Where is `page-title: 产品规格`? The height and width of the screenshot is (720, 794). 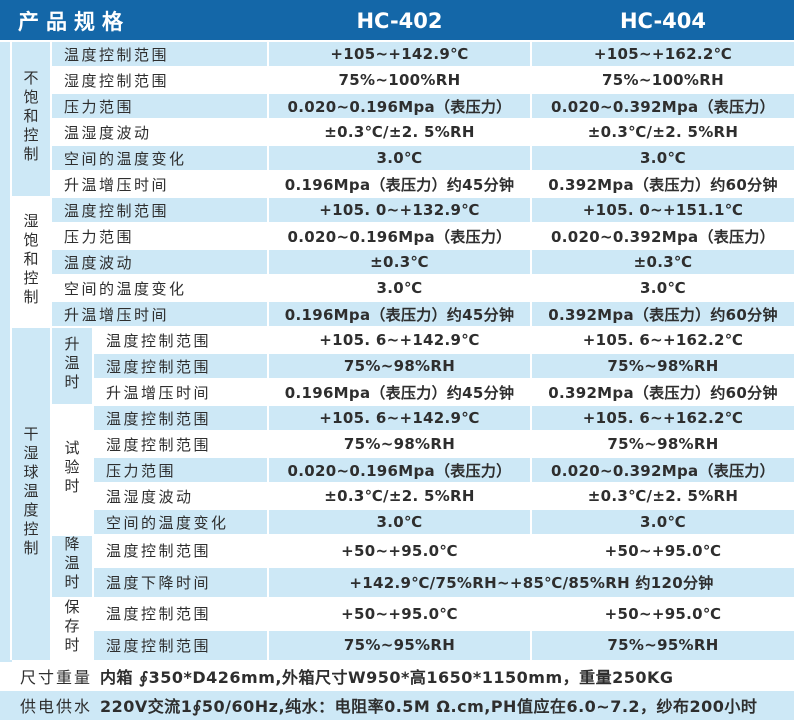 page-title: 产品规格 is located at coordinates (134, 21).